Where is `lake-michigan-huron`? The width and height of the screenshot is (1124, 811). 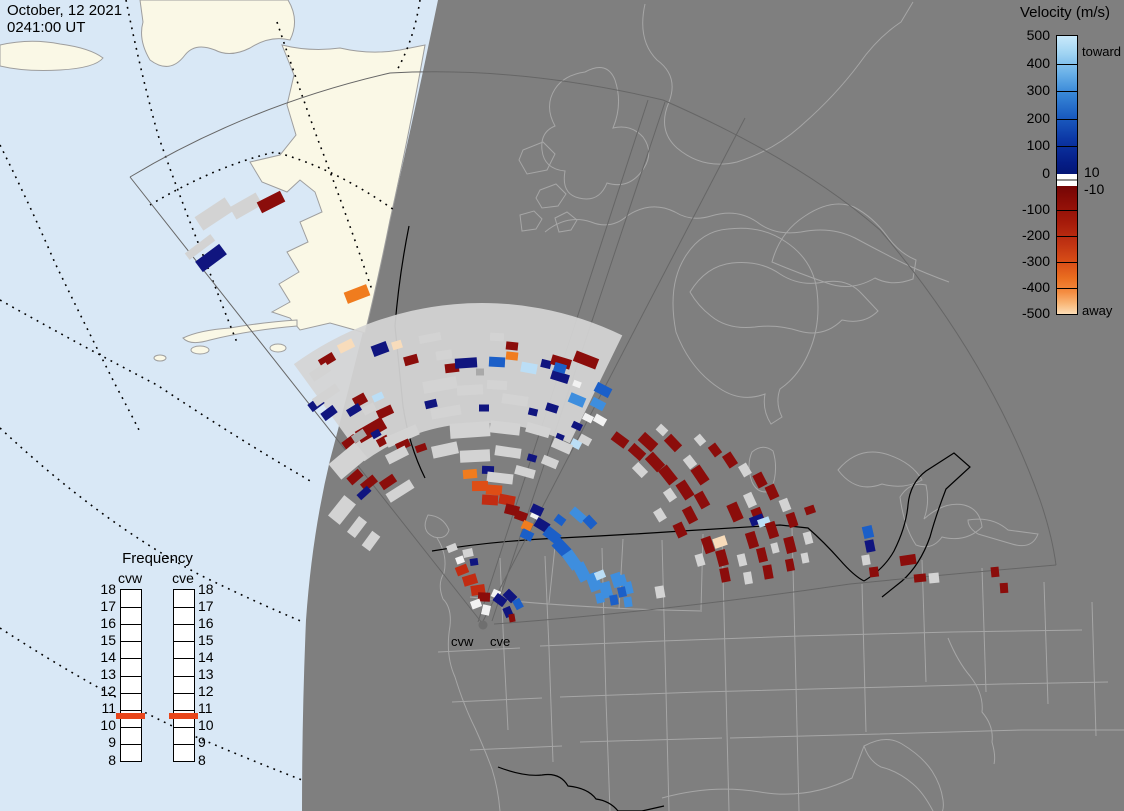
lake-michigan-huron is located at coordinates (941, 515).